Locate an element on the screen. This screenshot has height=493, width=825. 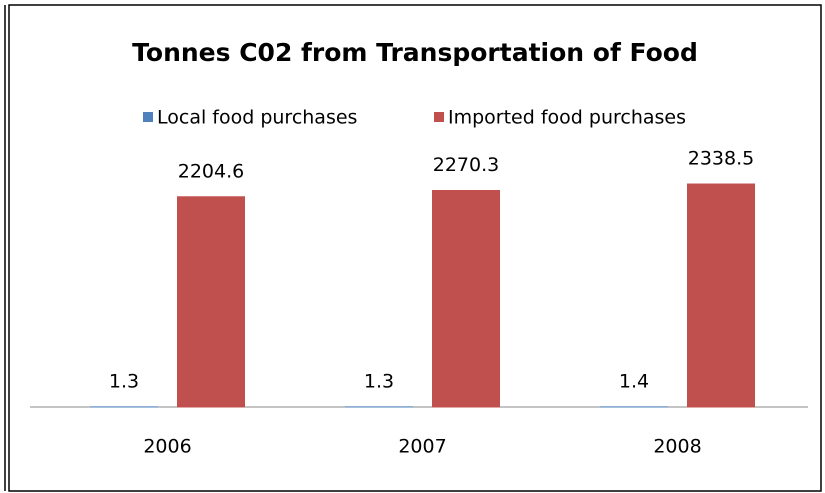
legend-label: Local food purchases is located at coordinates (257, 118).